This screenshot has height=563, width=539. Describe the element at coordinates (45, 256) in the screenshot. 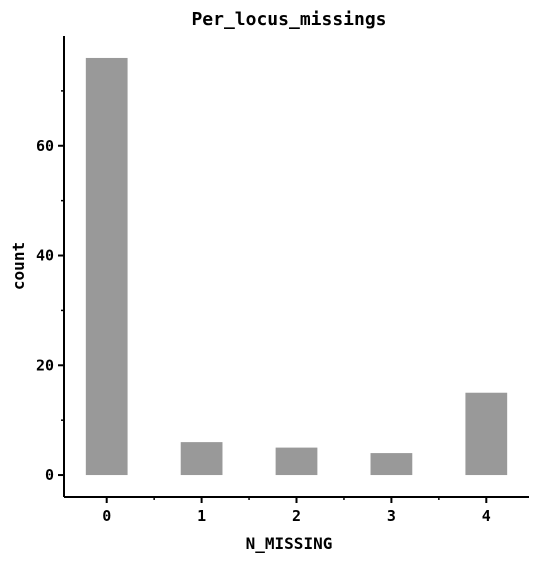

I see `y-tick-label: 40` at that location.